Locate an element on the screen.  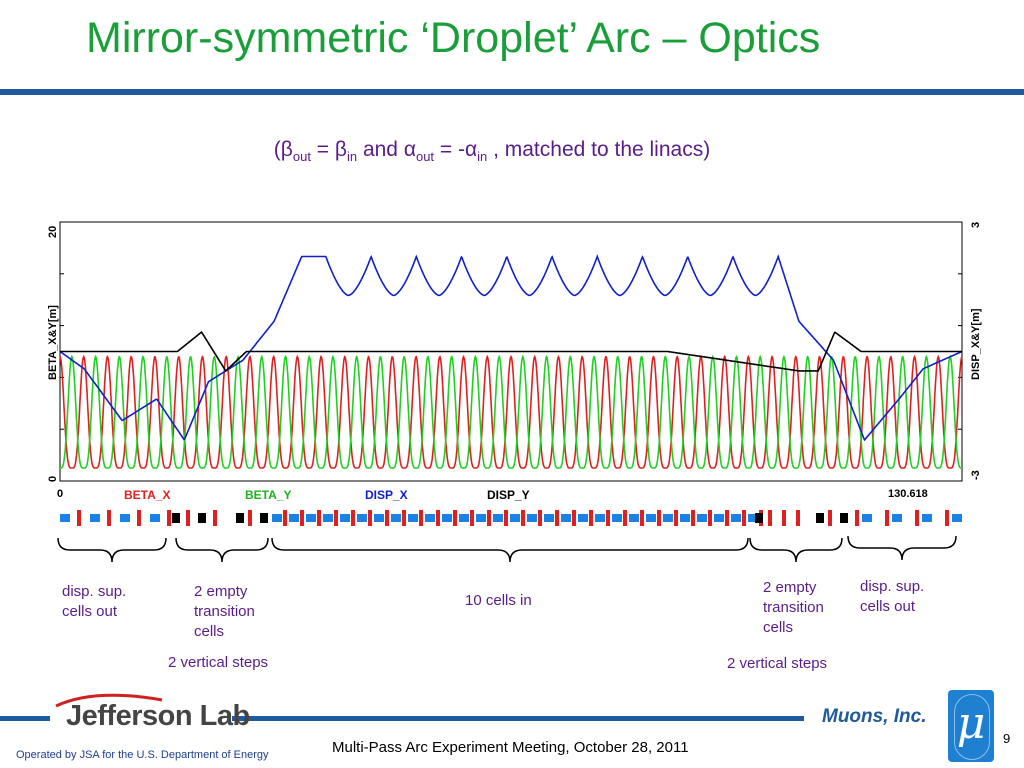
slide-title: Mirror-symmetric ‘Droplet’ Arc – Optics is located at coordinates (453, 38).